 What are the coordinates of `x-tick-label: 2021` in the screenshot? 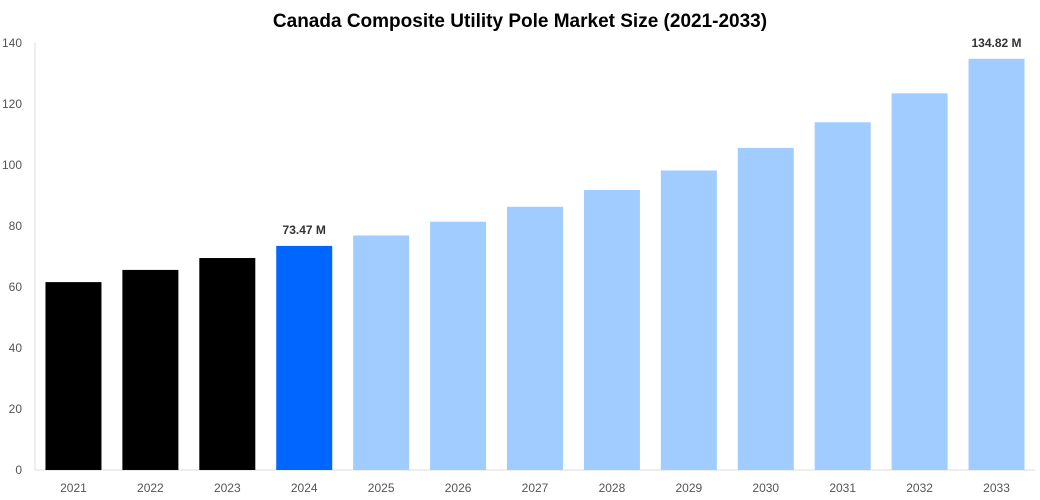 It's located at (73, 488).